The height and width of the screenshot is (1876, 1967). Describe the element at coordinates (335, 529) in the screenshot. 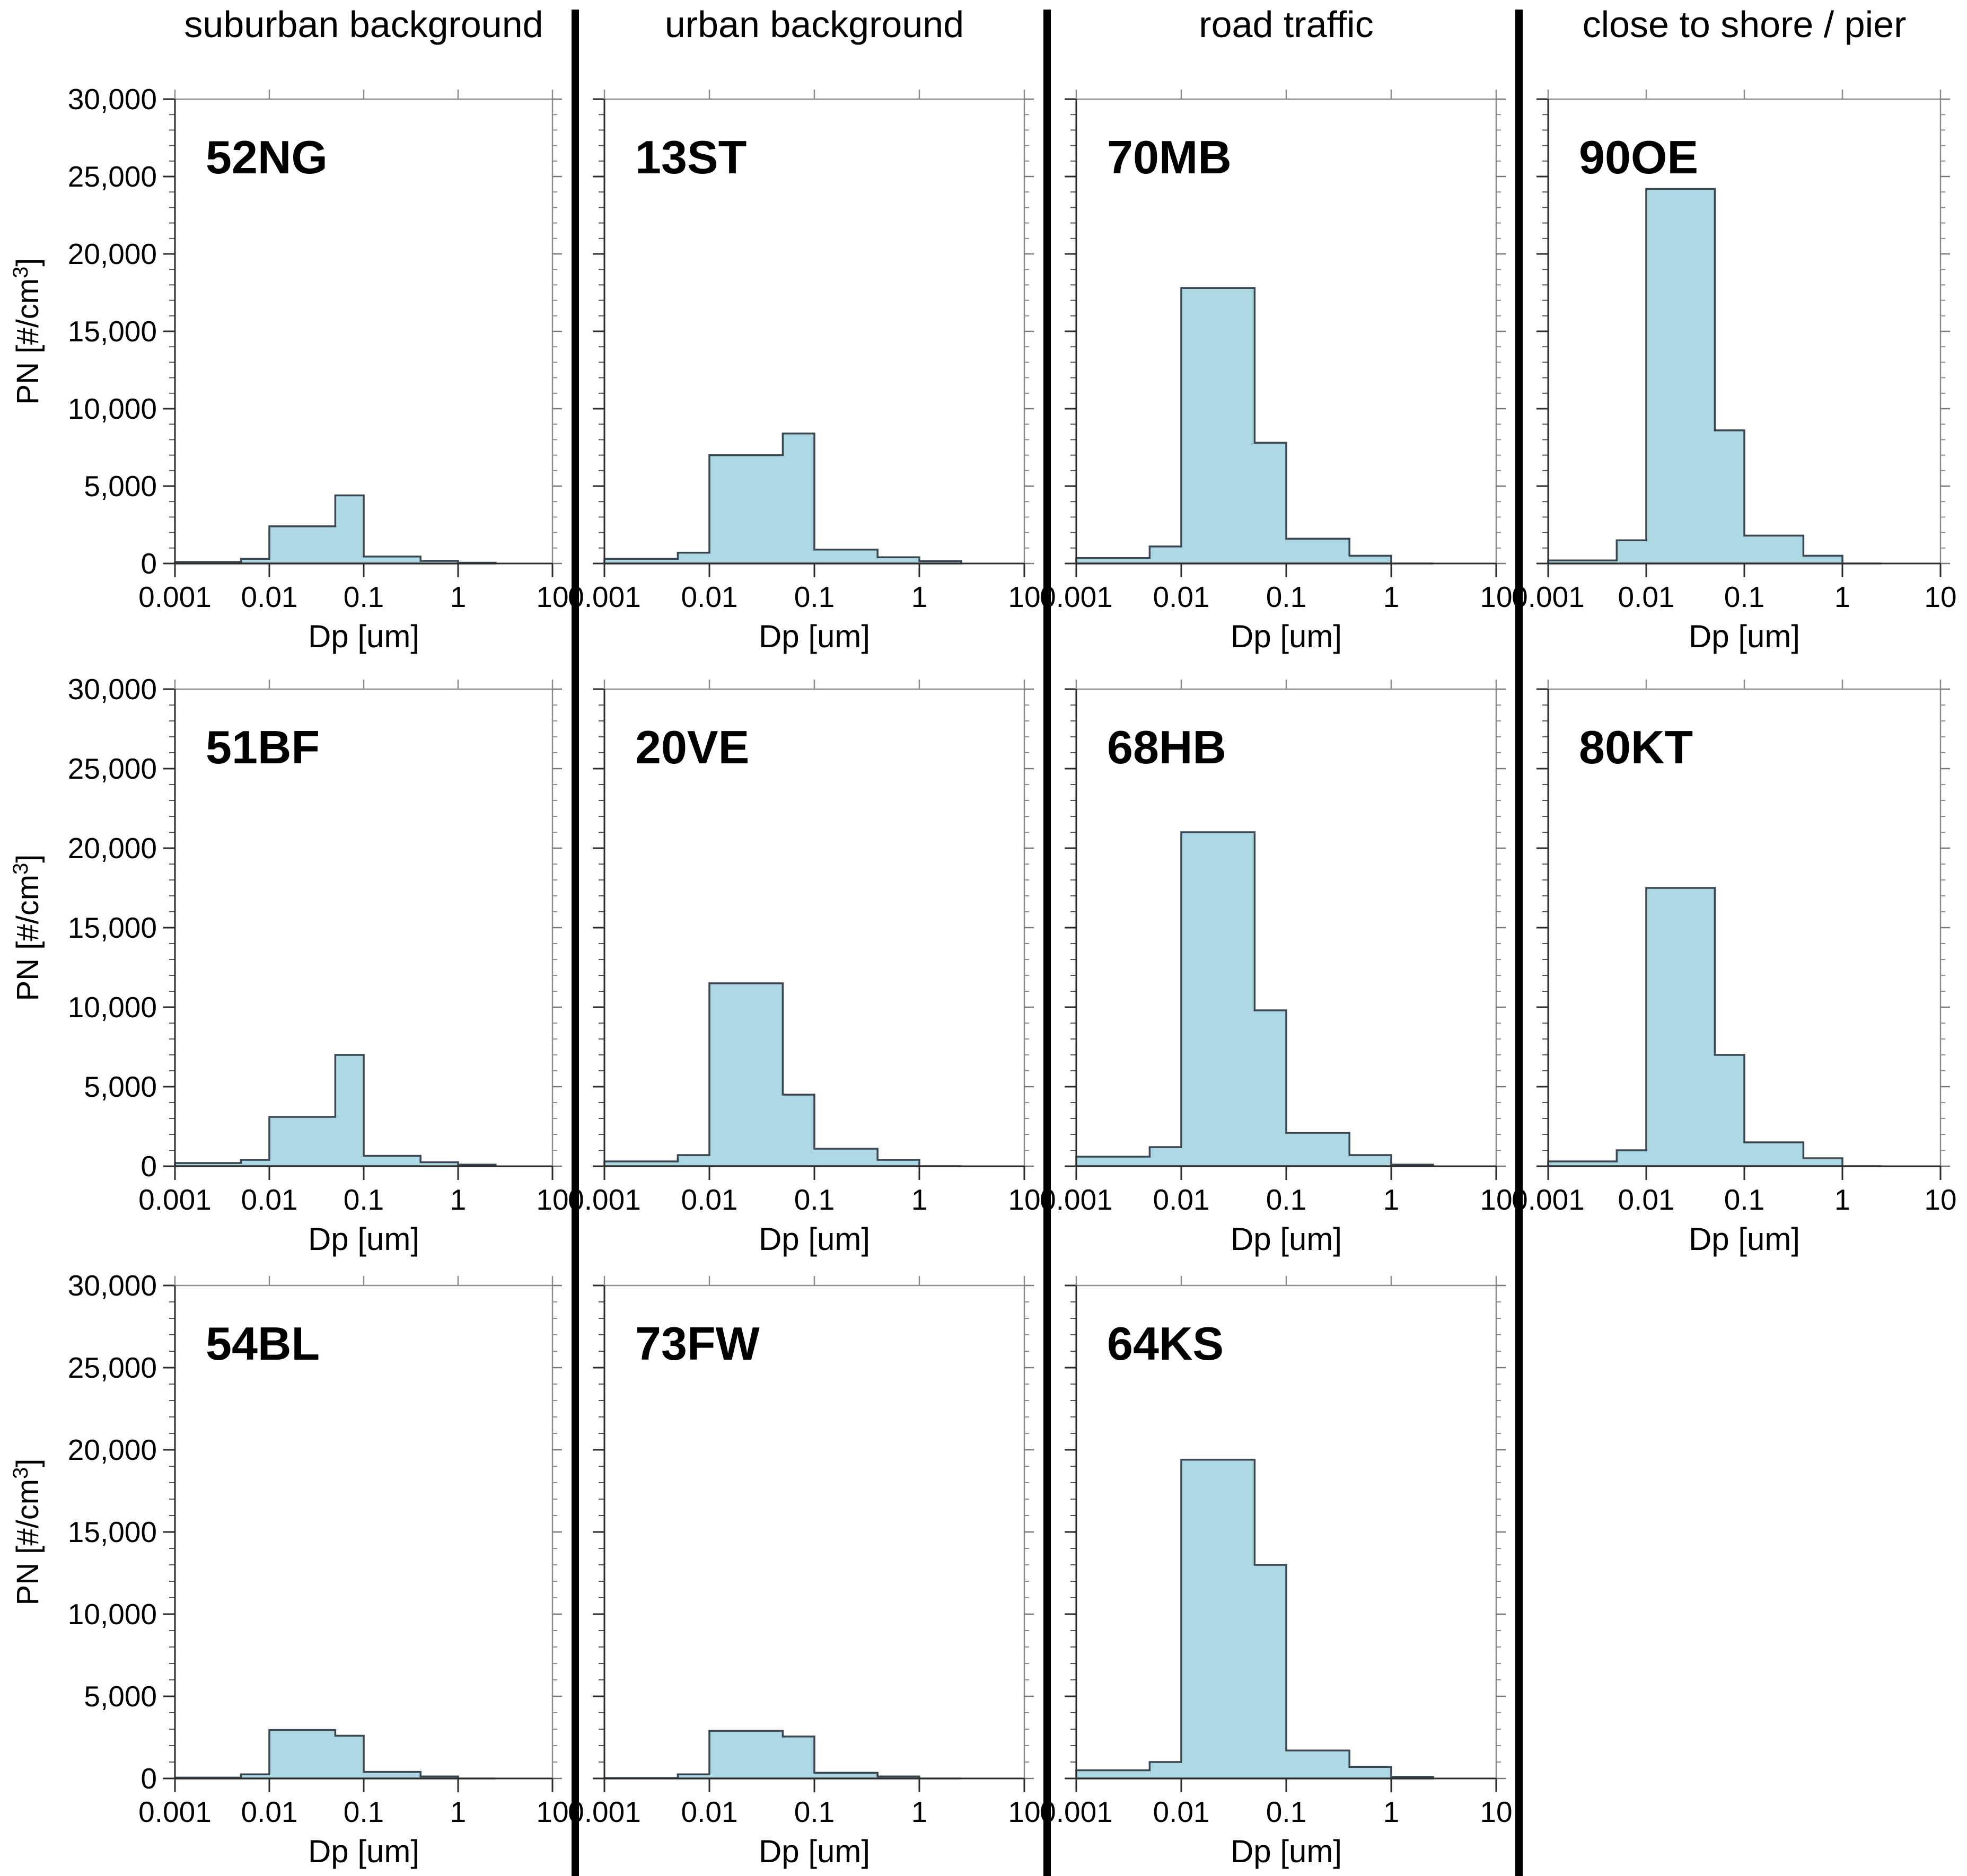

I see `histogram-52NG` at that location.